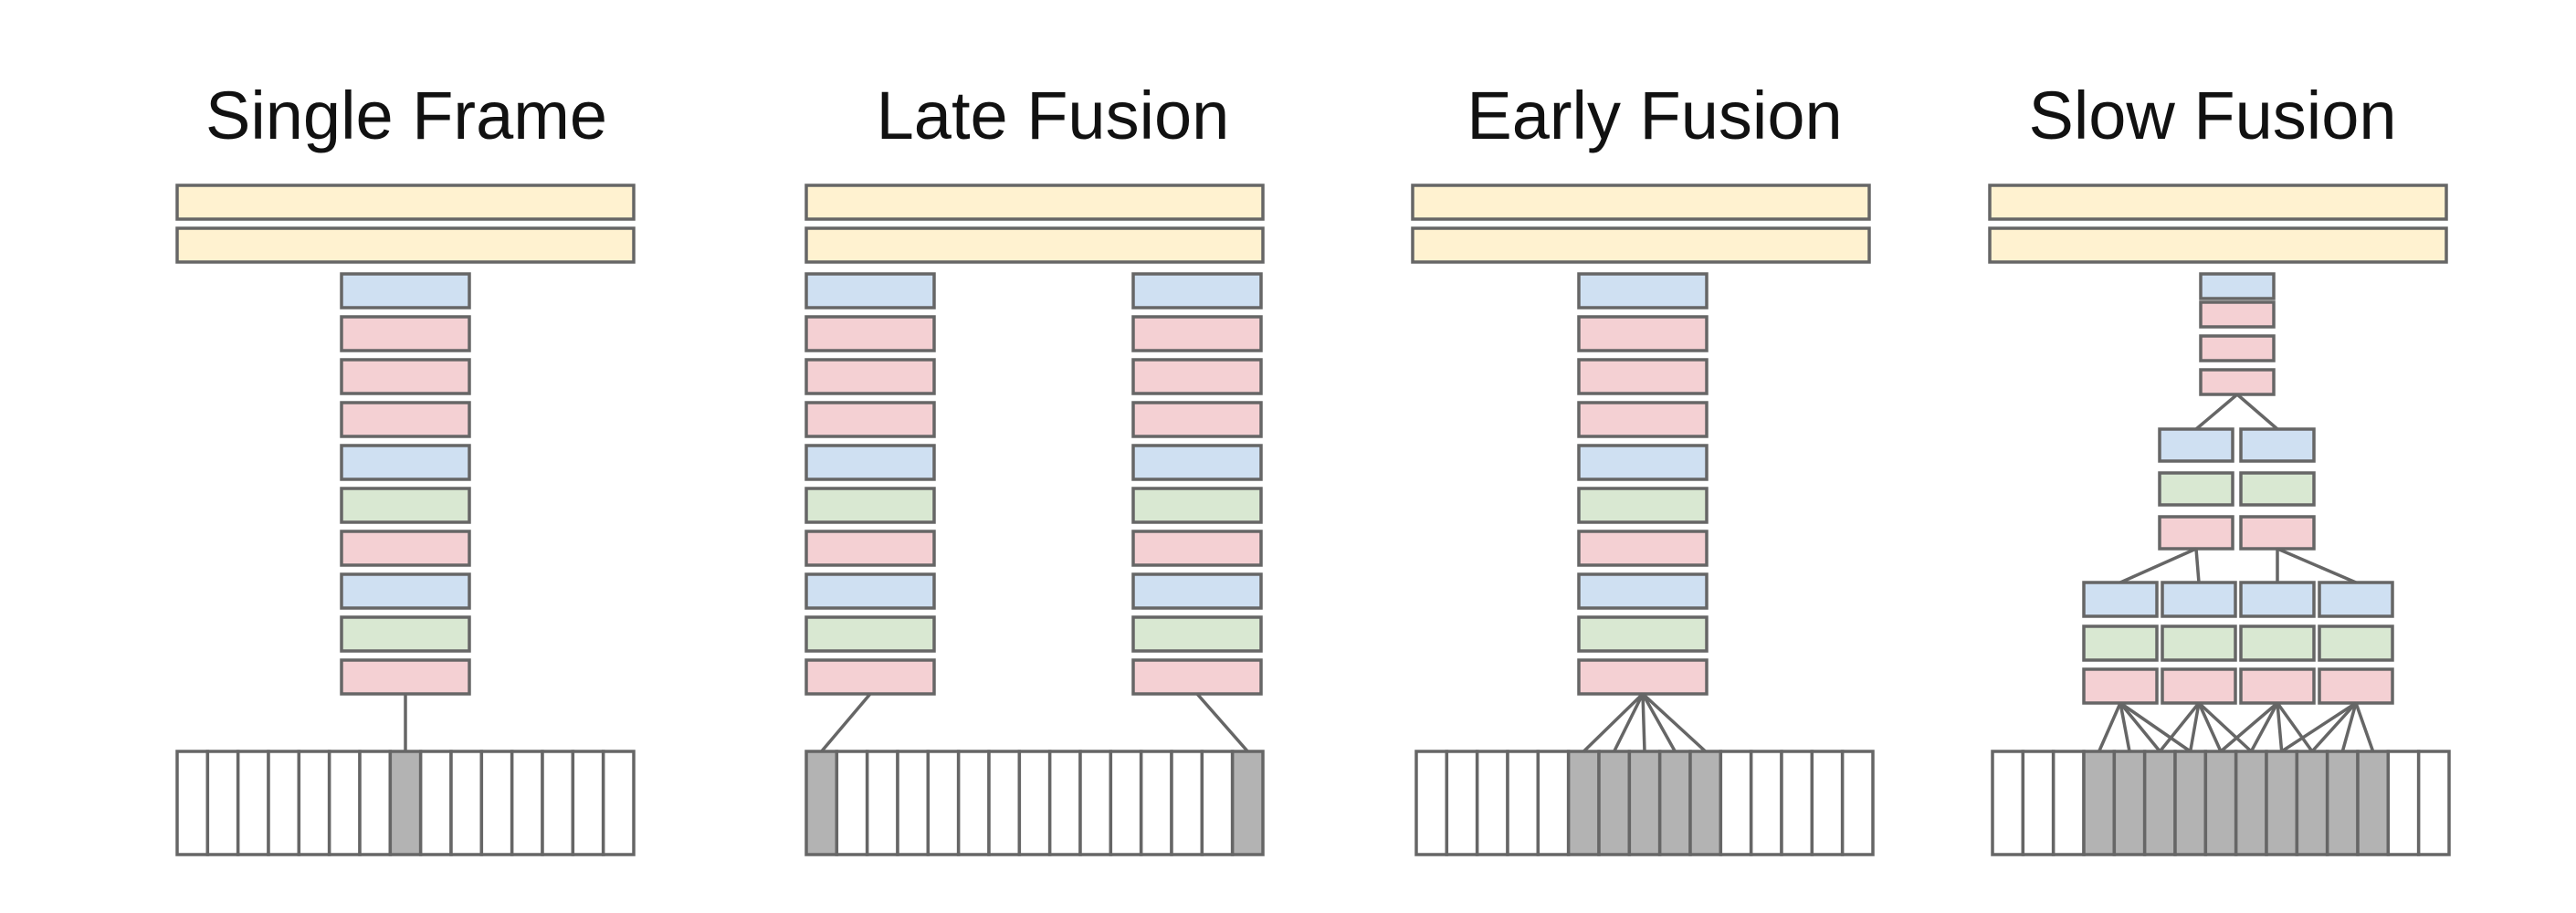  Describe the element at coordinates (1654, 115) in the screenshot. I see `panel-title-early-fusion: Early Fusion` at that location.